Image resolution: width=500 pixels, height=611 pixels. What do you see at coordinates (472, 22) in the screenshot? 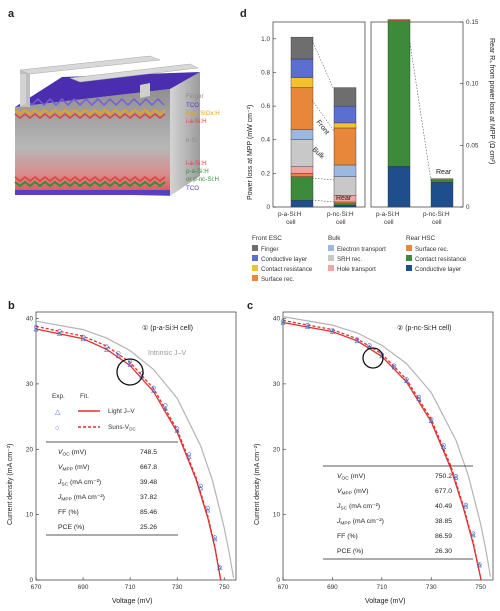
I see `d-right-tick-label: 0.15` at bounding box center [472, 22].